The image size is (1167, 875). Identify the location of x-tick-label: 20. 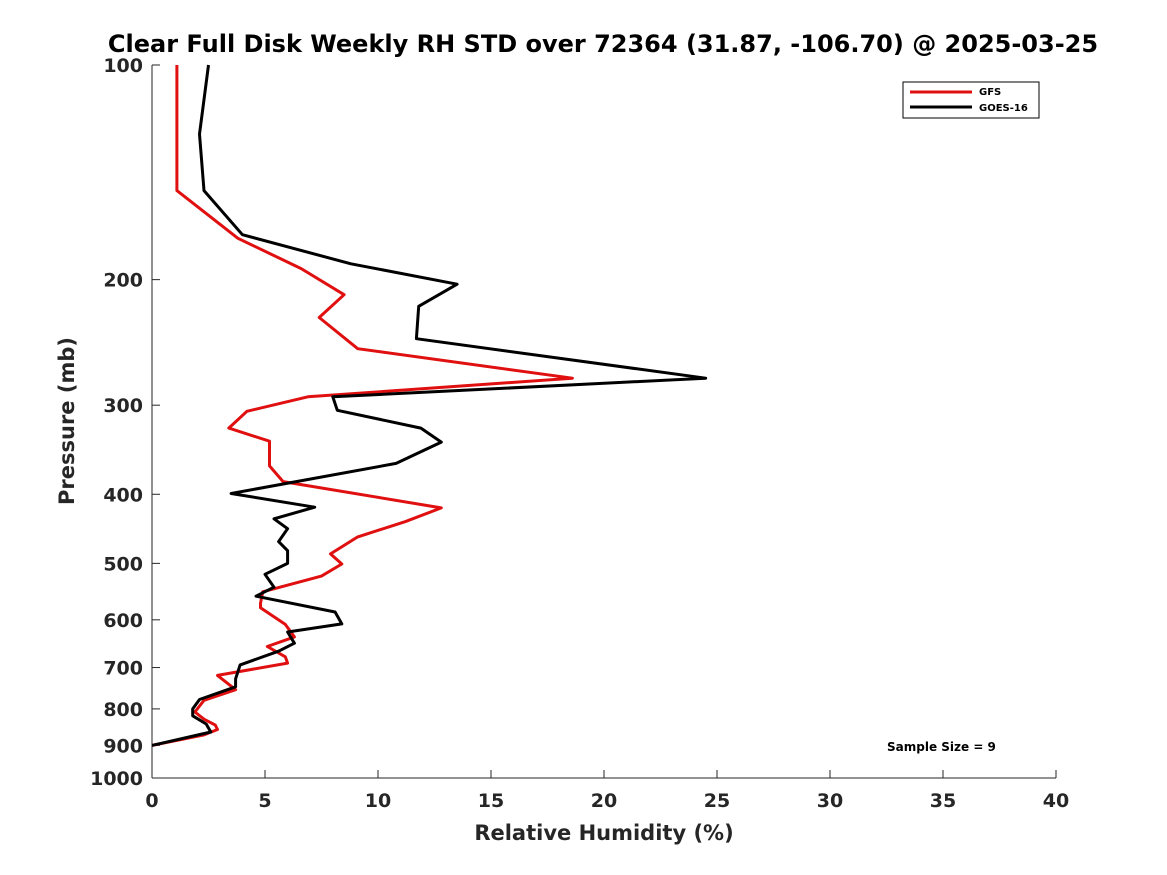
(604, 801).